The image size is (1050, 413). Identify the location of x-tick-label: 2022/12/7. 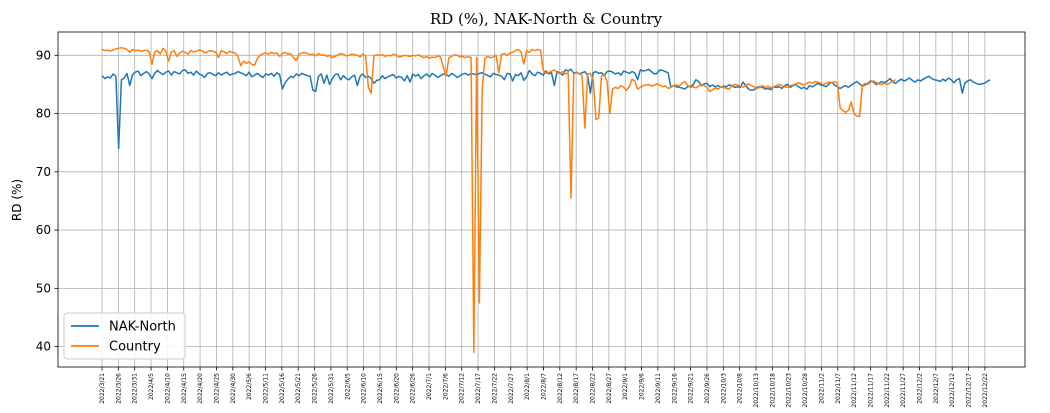
(936, 388).